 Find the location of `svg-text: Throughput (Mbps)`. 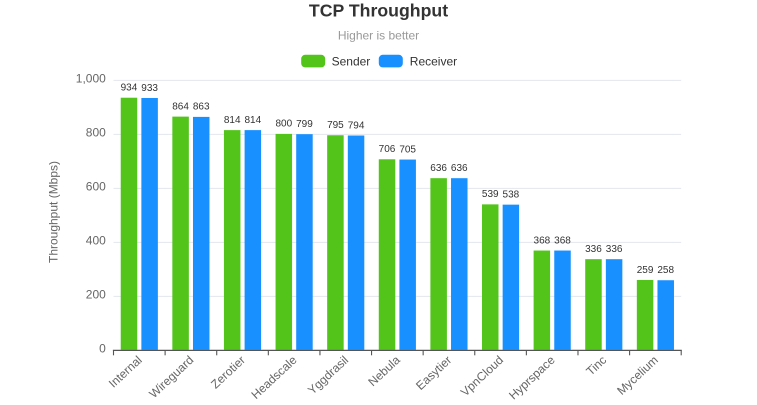

svg-text: Throughput (Mbps) is located at coordinates (54, 212).